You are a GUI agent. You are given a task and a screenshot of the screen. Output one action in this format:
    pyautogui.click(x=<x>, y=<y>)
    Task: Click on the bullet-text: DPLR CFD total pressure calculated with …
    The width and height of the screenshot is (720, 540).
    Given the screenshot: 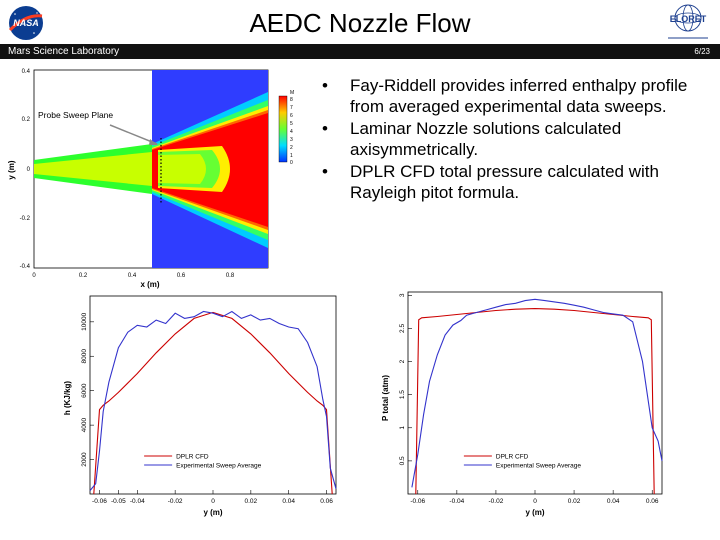 What is the action you would take?
    pyautogui.click(x=504, y=182)
    